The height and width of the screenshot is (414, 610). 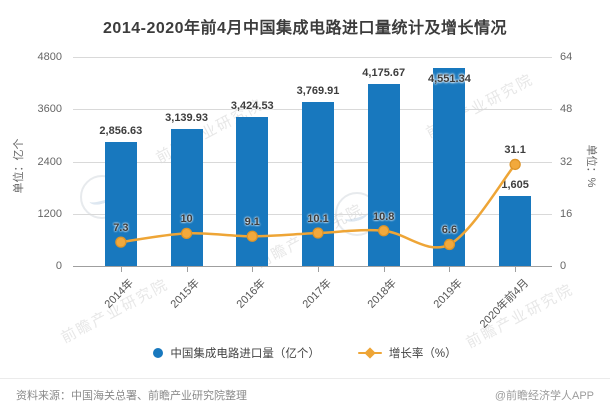 I want to click on bar-value-label: 3,769.91, so click(x=318, y=90).